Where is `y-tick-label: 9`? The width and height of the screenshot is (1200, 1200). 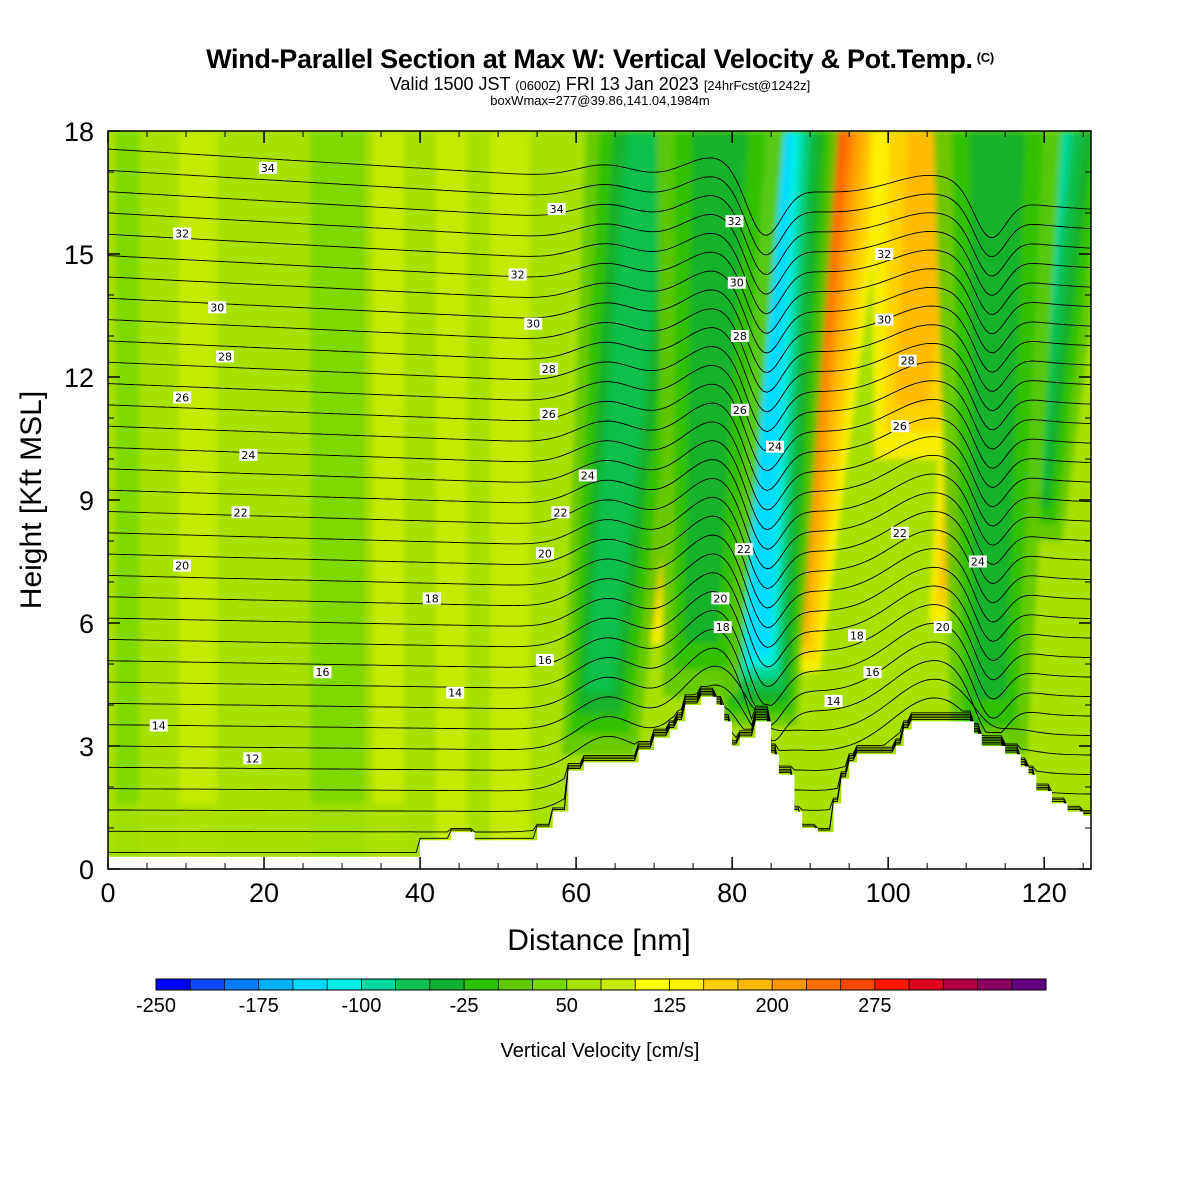 y-tick-label: 9 is located at coordinates (86, 501).